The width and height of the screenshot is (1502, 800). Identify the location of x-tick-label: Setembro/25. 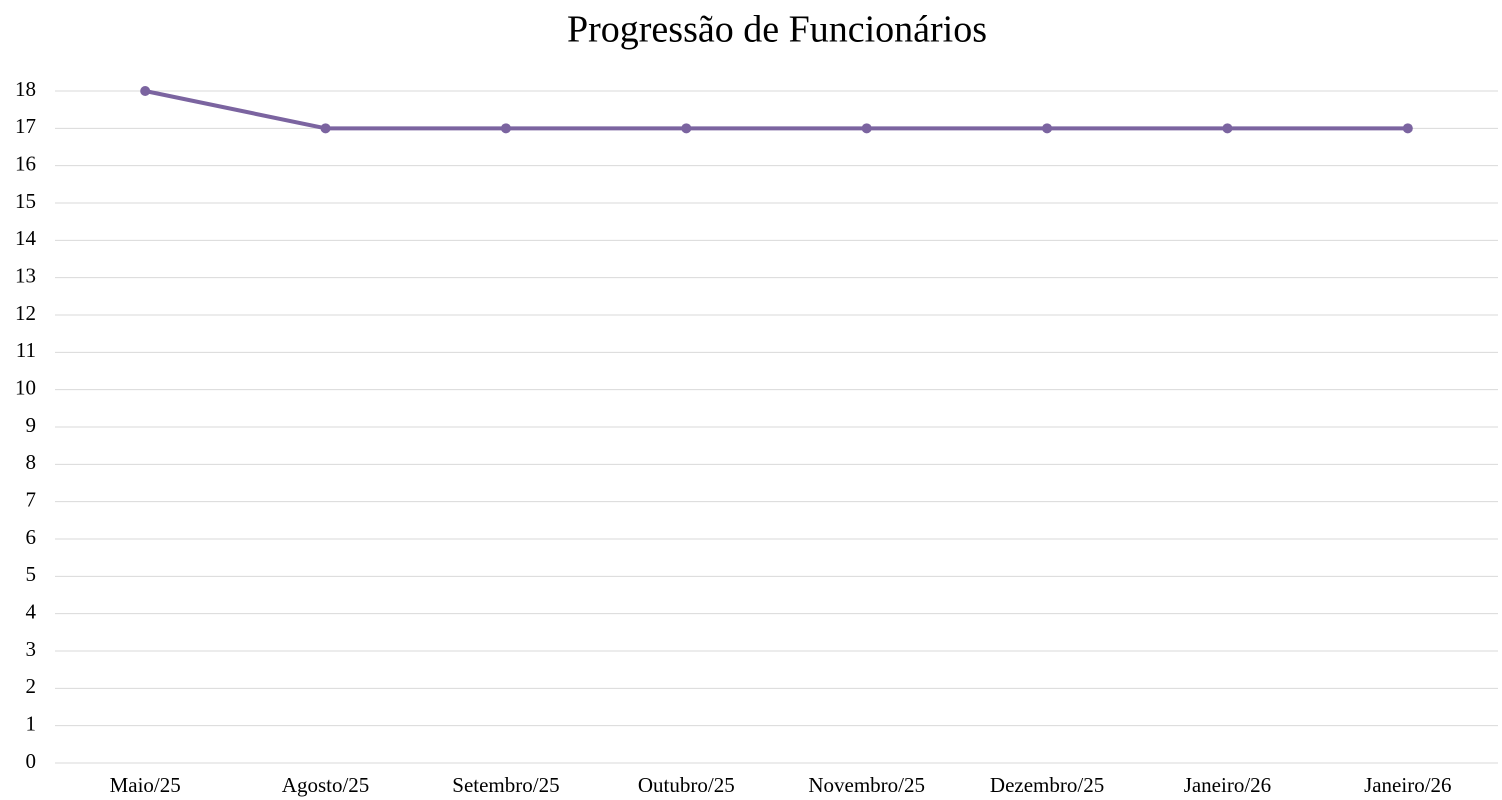
(505, 785).